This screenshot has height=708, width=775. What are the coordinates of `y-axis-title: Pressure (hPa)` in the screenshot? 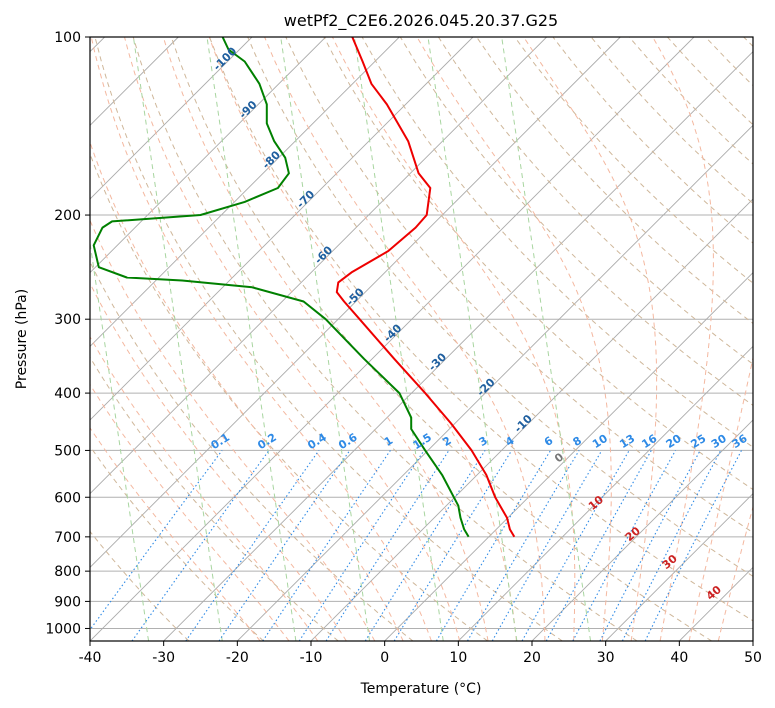 It's located at (22, 339).